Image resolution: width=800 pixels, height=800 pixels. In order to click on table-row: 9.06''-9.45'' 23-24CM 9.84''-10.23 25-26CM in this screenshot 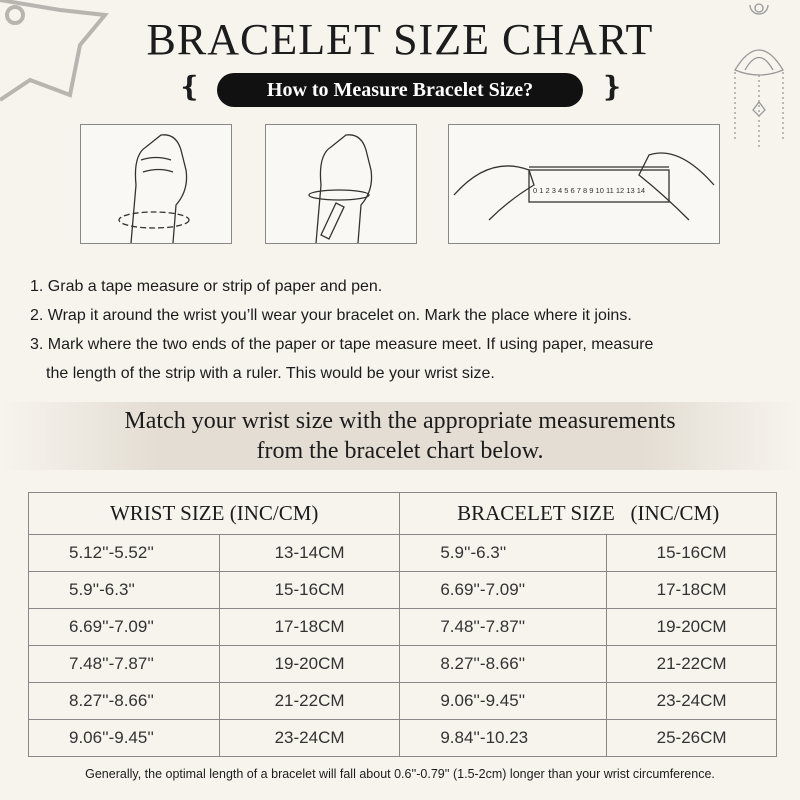, I will do `click(402, 738)`.